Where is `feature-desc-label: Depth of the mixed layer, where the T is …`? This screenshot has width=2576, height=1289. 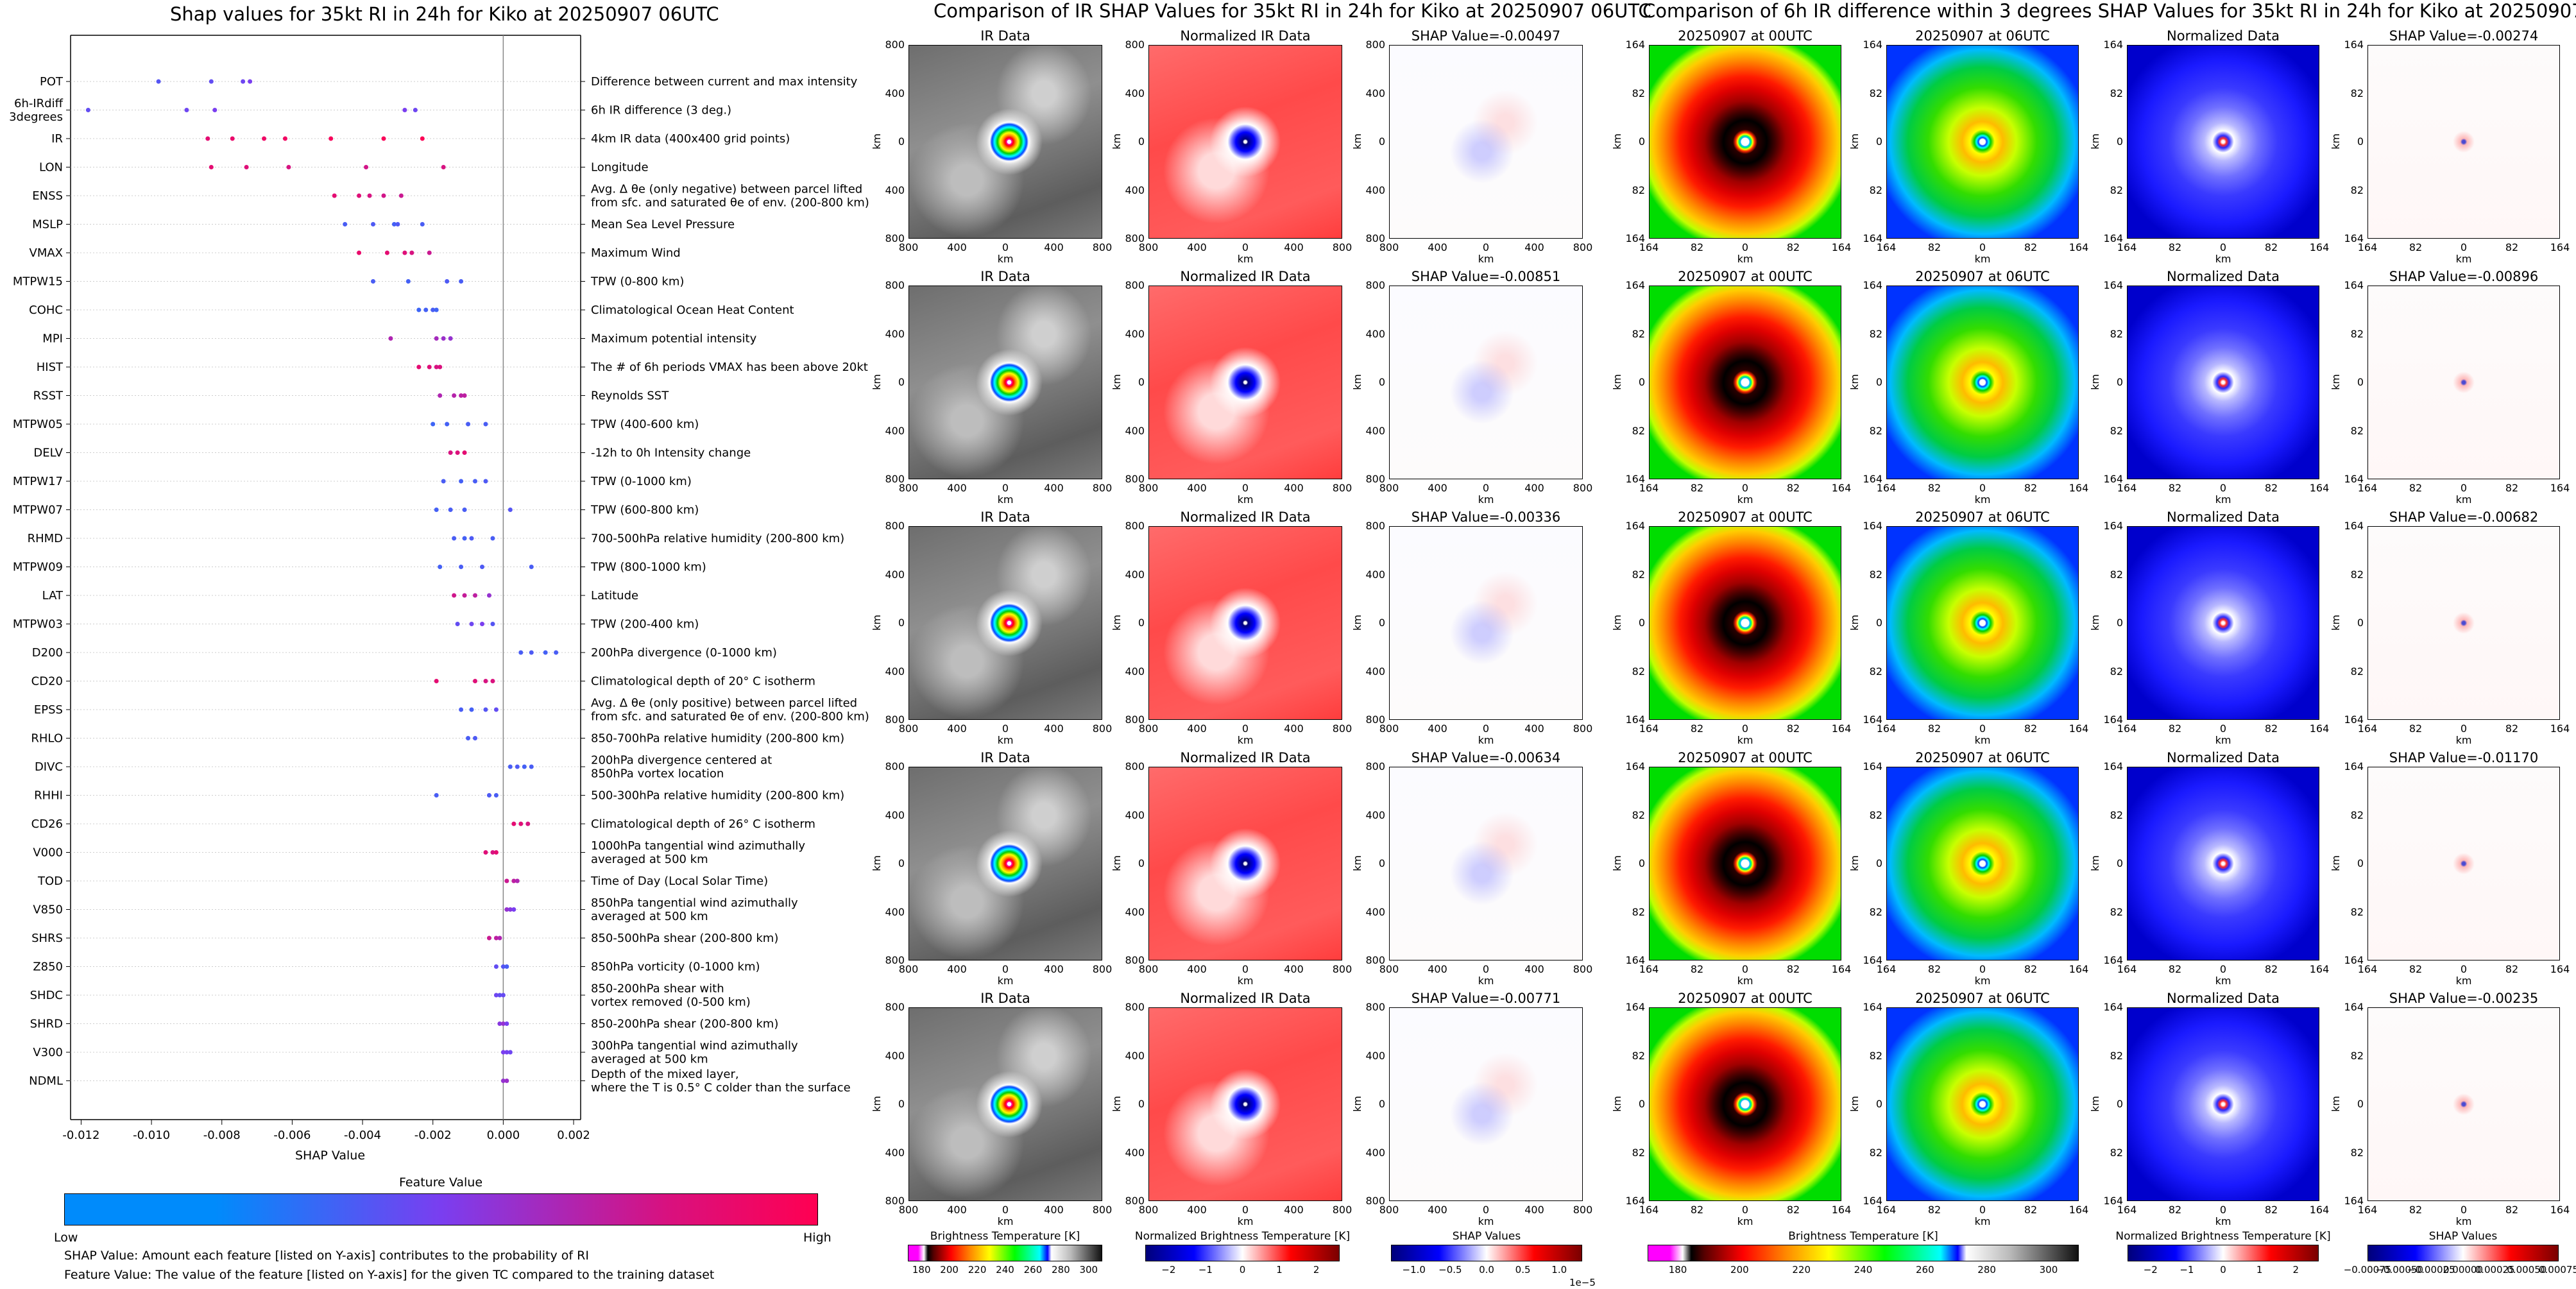
feature-desc-label: Depth of the mixed layer, where the T is … is located at coordinates (721, 1081).